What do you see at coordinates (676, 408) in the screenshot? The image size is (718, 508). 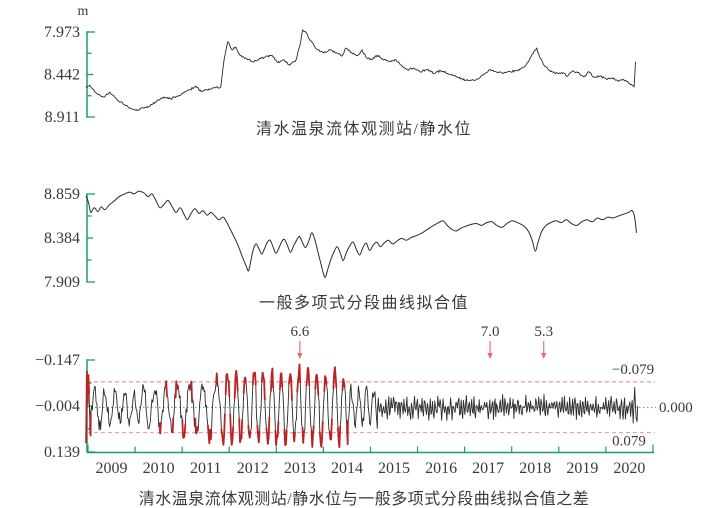 I see `zero-line-label: 0.000` at bounding box center [676, 408].